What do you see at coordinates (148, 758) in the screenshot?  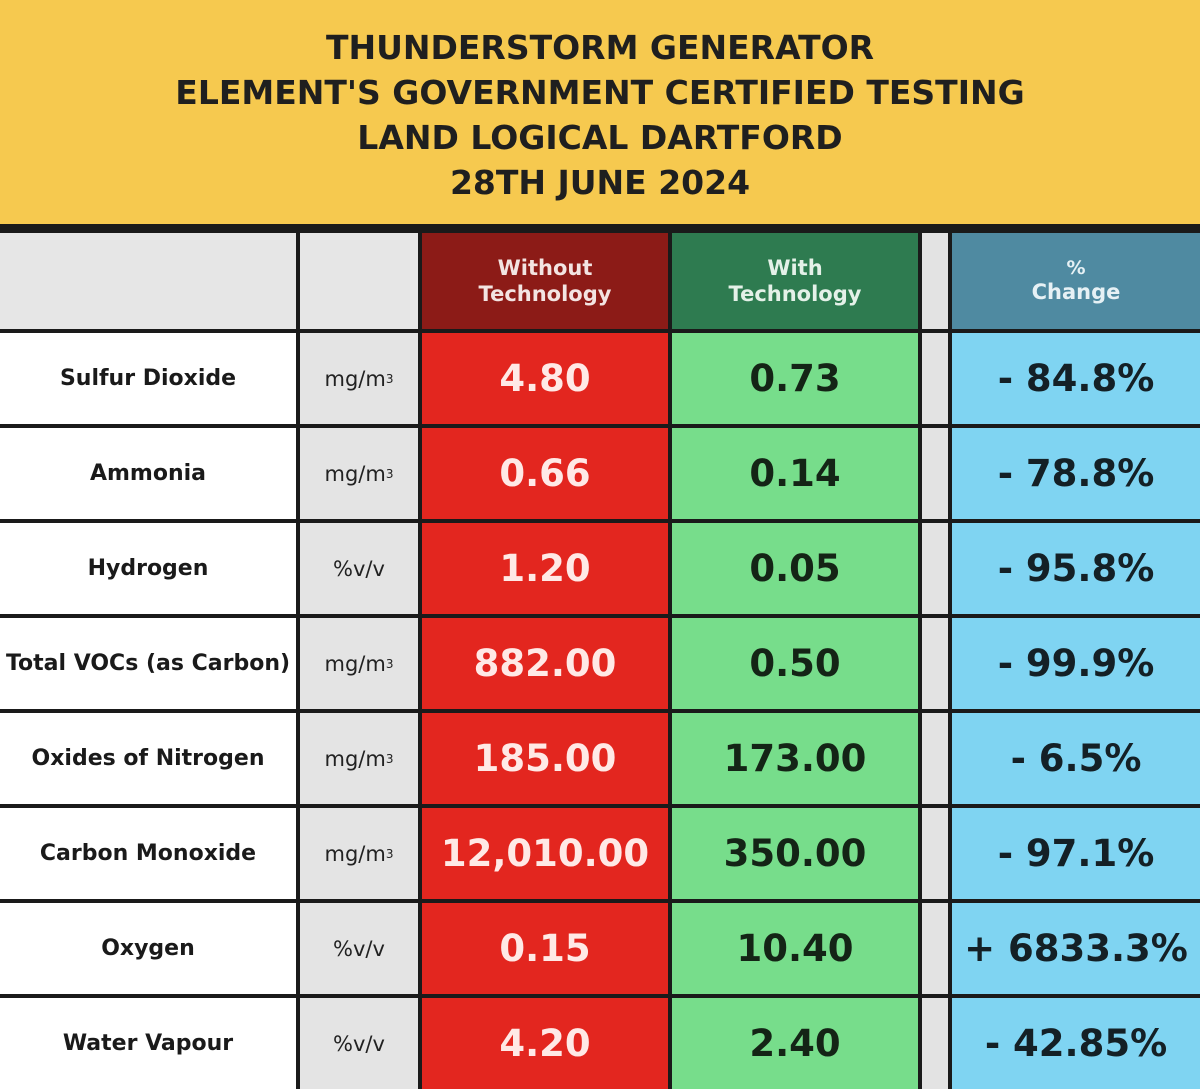 I see `pollutant-name: Oxides of Nitrogen` at bounding box center [148, 758].